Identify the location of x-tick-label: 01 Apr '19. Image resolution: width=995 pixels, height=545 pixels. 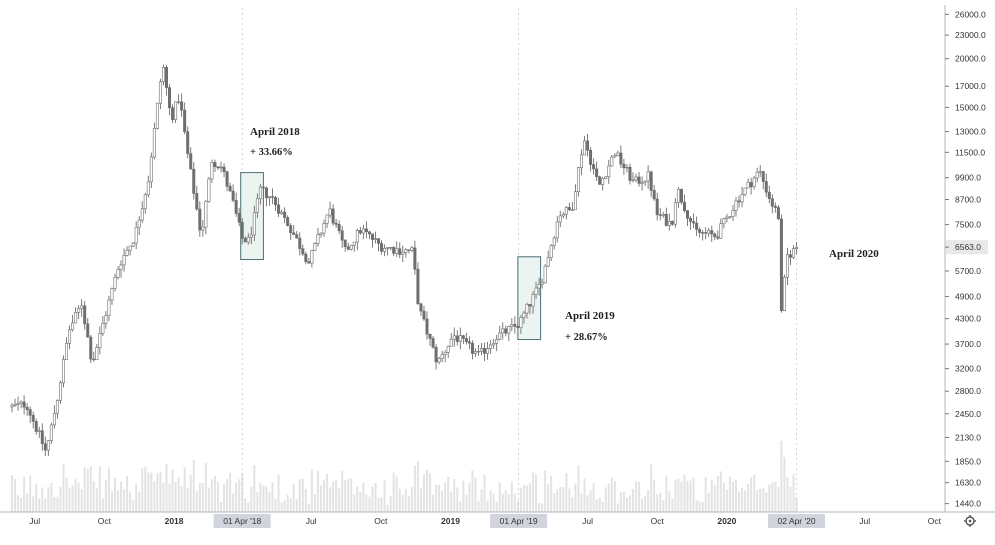
(519, 521).